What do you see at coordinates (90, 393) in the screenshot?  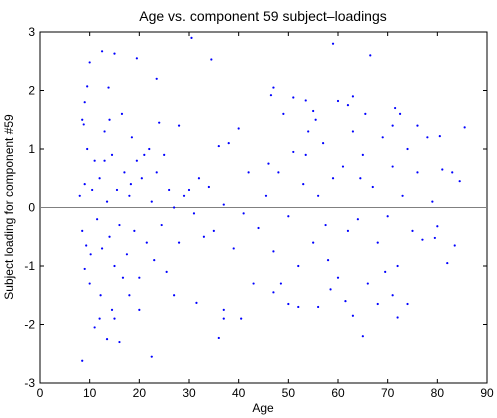 I see `x-tick-label: 10` at bounding box center [90, 393].